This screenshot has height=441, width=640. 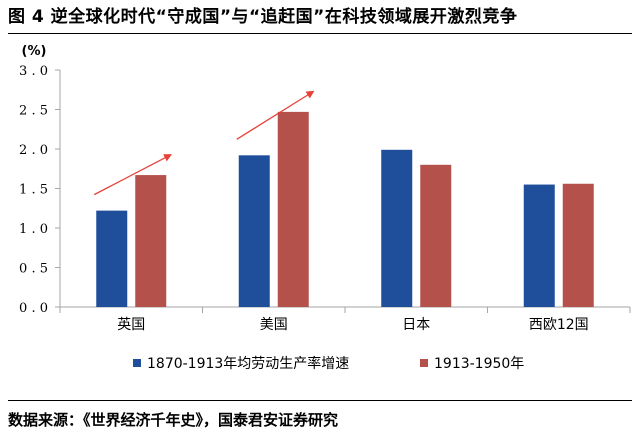 I want to click on x-category-label: 美国, so click(x=274, y=325).